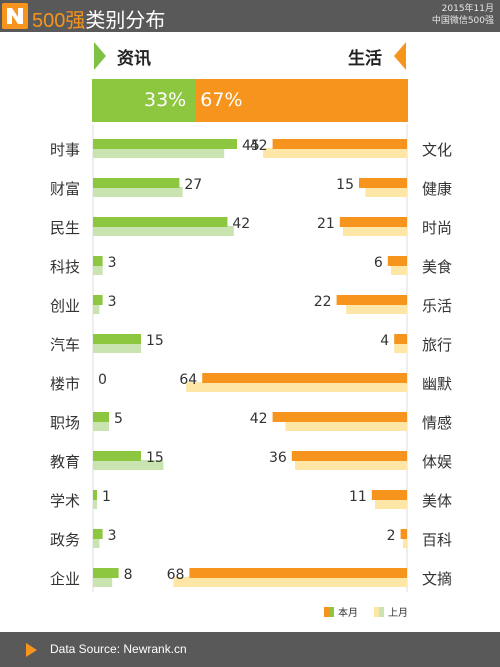 Image resolution: width=500 pixels, height=667 pixels. What do you see at coordinates (155, 341) in the screenshot?
I see `left-value-label-5: 15` at bounding box center [155, 341].